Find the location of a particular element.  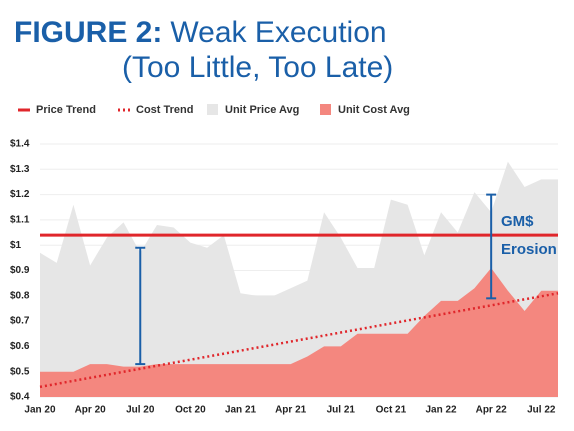

x-tick-label: Jul 20 is located at coordinates (140, 410).